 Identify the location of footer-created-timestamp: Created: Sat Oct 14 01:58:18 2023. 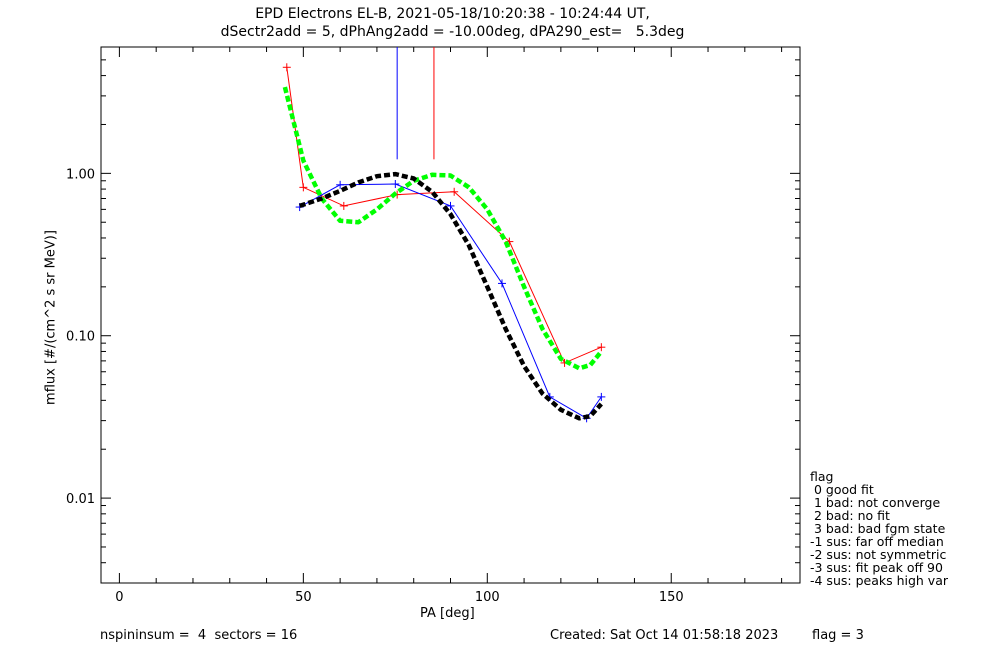
(664, 635).